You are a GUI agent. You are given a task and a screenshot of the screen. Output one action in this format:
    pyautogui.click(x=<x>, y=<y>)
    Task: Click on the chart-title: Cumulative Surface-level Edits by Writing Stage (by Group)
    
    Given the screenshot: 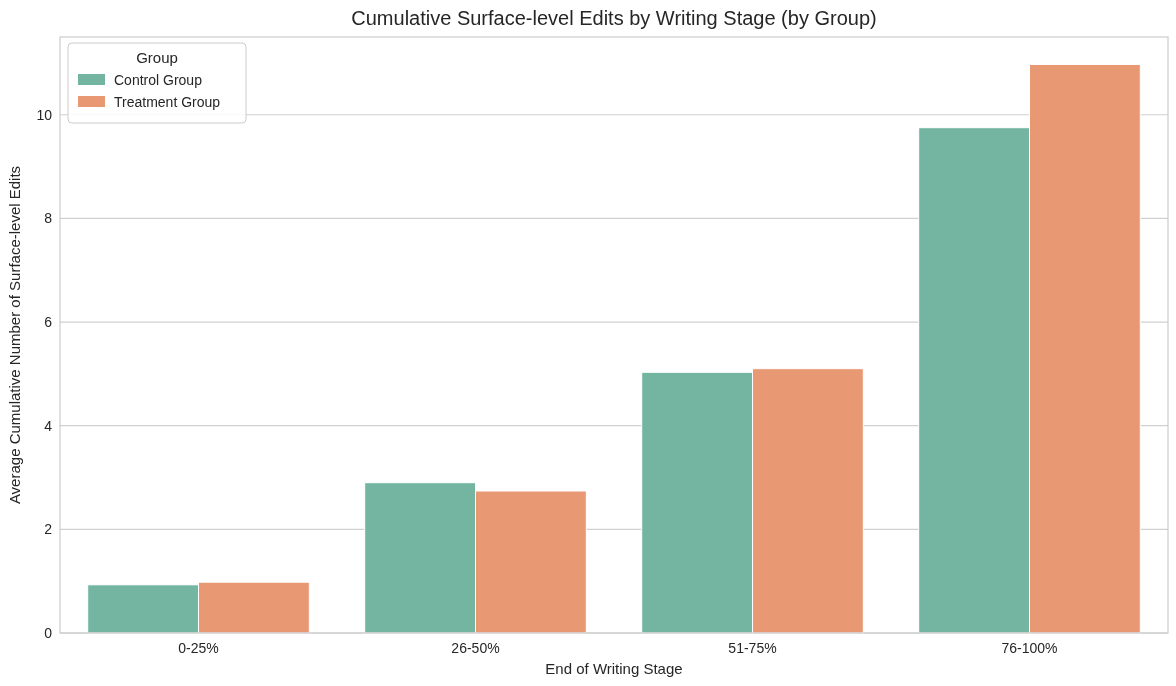 What is the action you would take?
    pyautogui.click(x=614, y=18)
    